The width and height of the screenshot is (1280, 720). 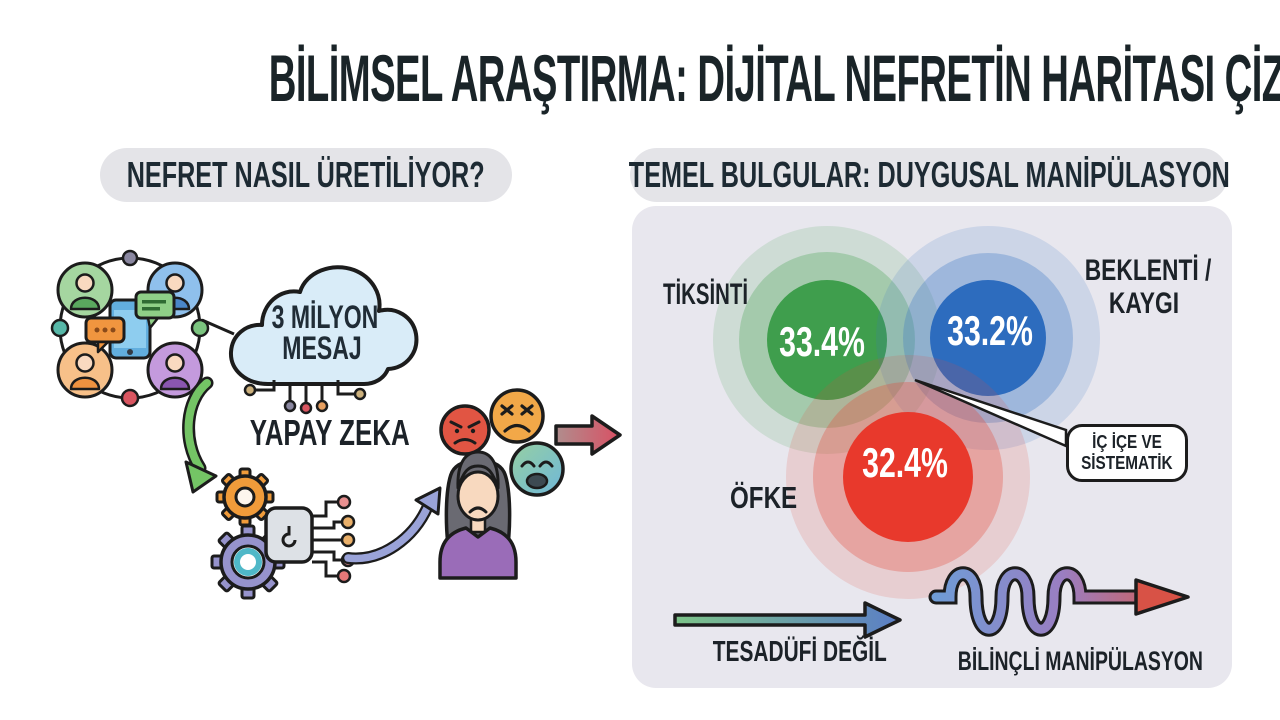 I want to click on person-icon, so click(x=478, y=515).